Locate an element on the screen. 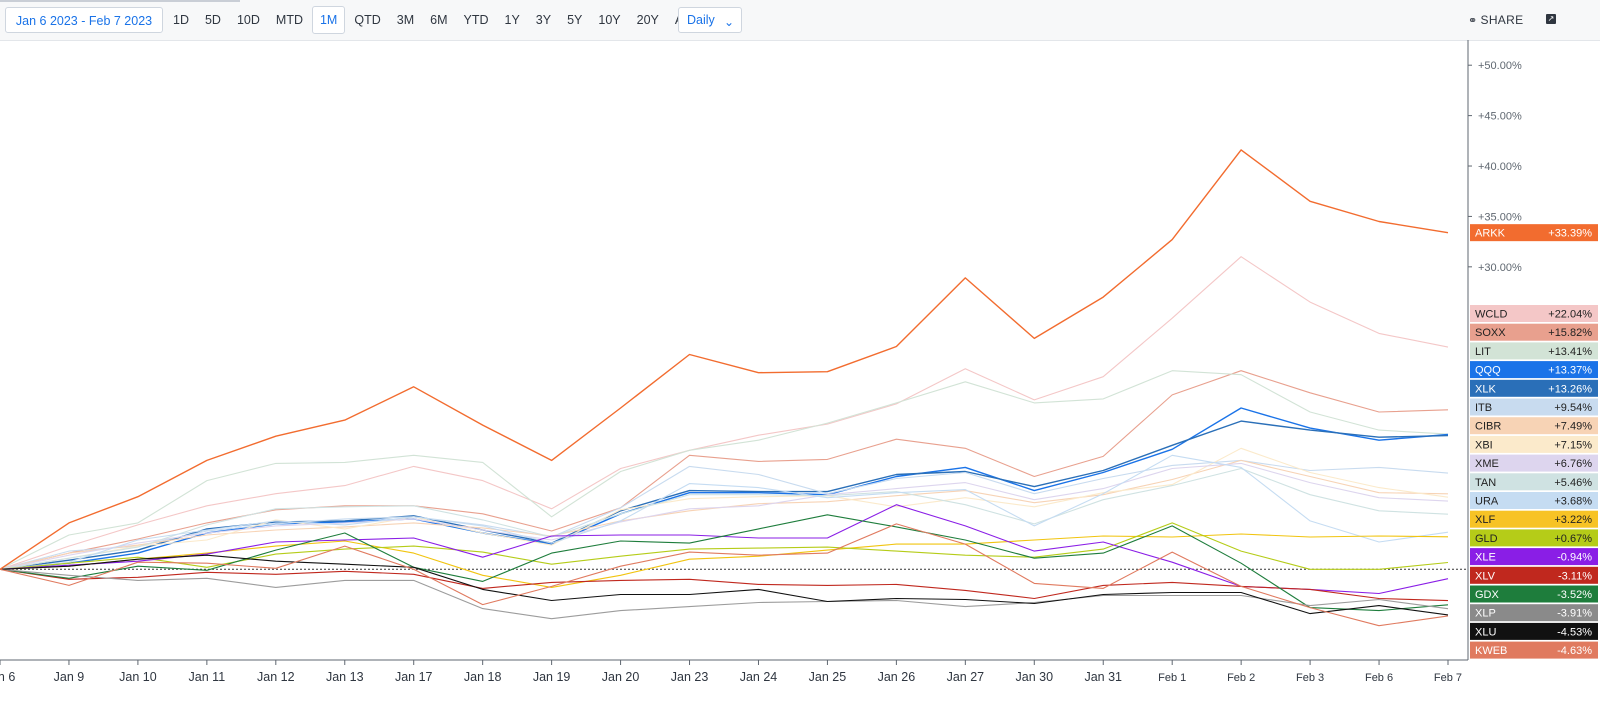 The image size is (1600, 707). tab-indicator is located at coordinates (120, 1).